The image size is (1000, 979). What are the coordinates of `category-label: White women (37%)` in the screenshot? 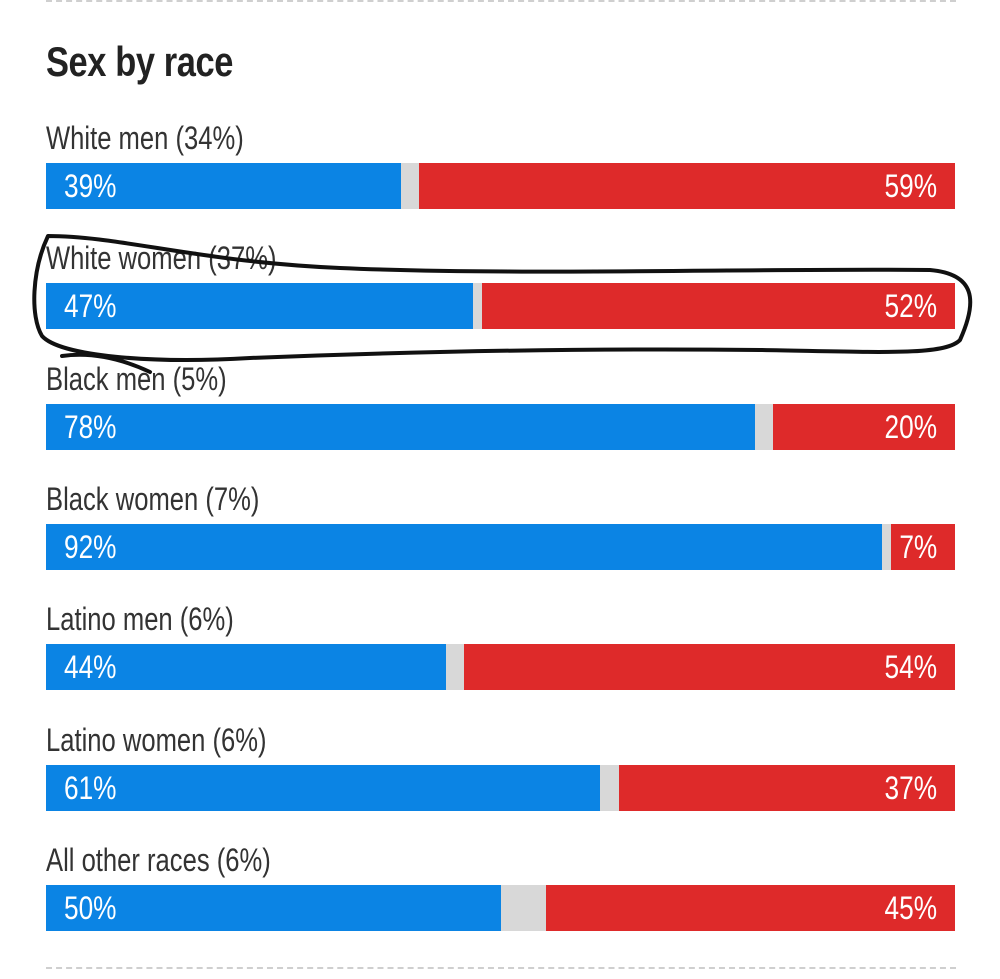 It's located at (161, 258).